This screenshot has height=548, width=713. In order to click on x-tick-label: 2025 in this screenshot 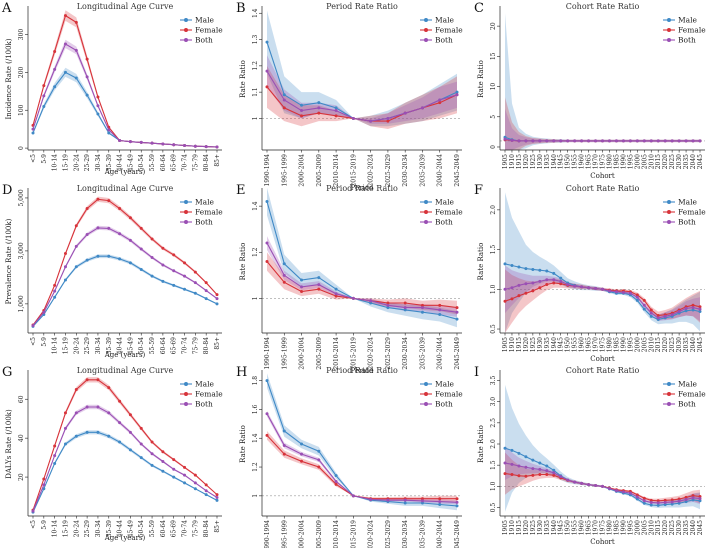, I will do `click(672, 527)`.